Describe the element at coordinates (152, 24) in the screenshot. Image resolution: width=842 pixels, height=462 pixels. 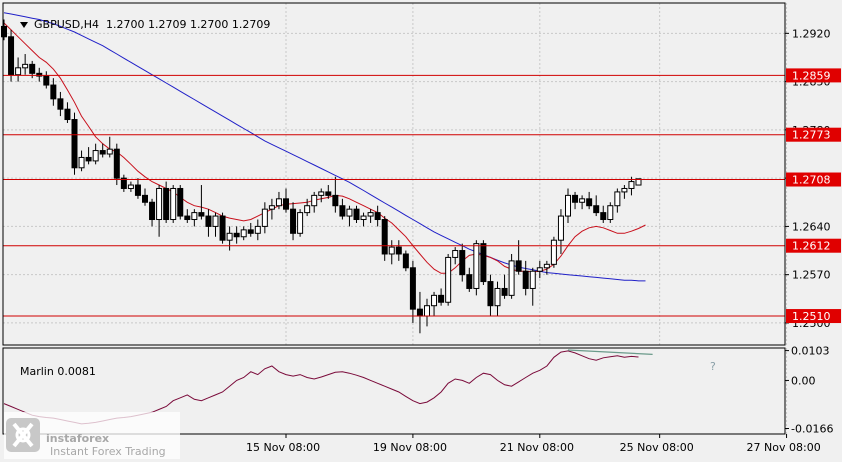
I see `symbol-title: GBPUSD,H4 1.2700 1.2709 1.2700 1.2709` at that location.